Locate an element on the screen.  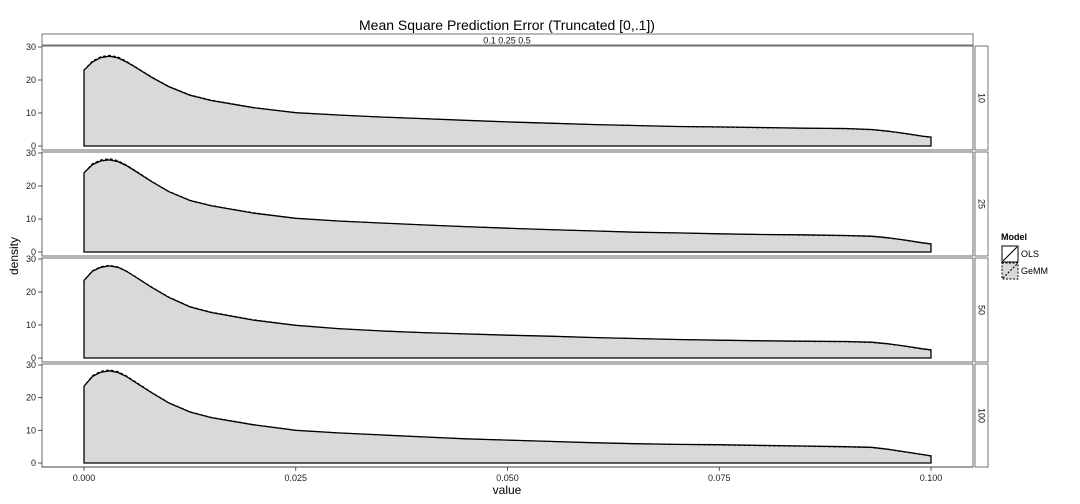
legend-label-gemm: GeMM is located at coordinates (1034, 271).